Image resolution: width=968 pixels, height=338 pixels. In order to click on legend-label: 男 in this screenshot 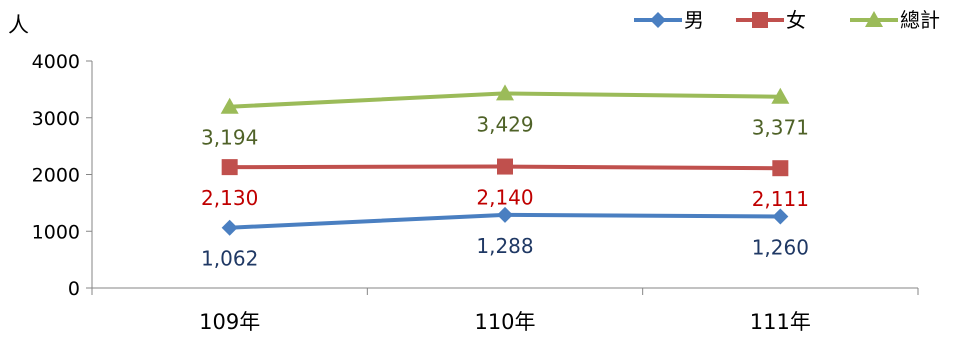, I will do `click(694, 20)`.